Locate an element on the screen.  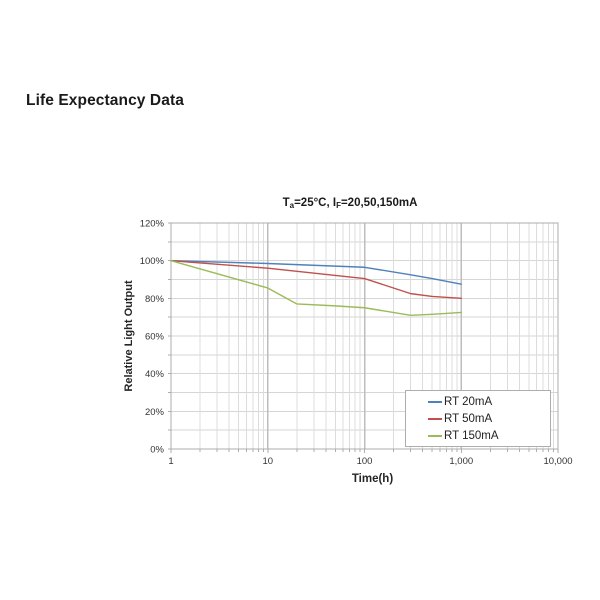
legend-label: RT 150mA is located at coordinates (471, 435).